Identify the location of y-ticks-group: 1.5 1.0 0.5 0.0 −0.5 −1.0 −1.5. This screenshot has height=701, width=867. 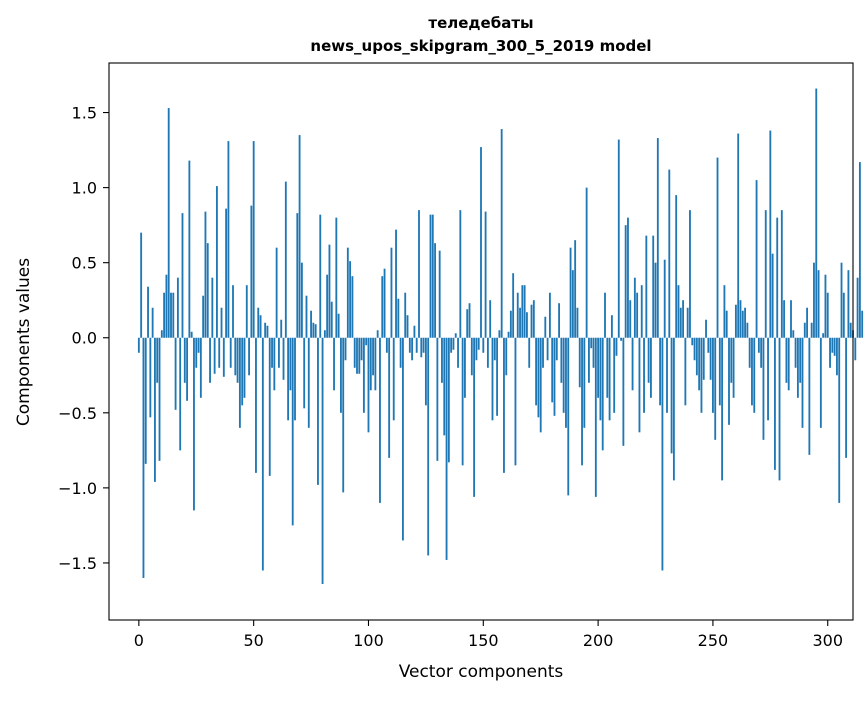
(83, 338).